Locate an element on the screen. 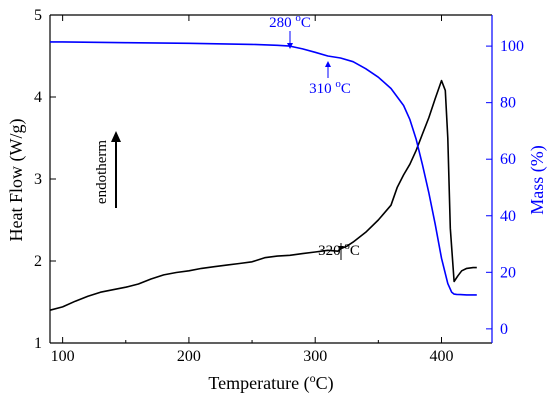  y-left-tick-label-4: 4 is located at coordinates (38, 97).